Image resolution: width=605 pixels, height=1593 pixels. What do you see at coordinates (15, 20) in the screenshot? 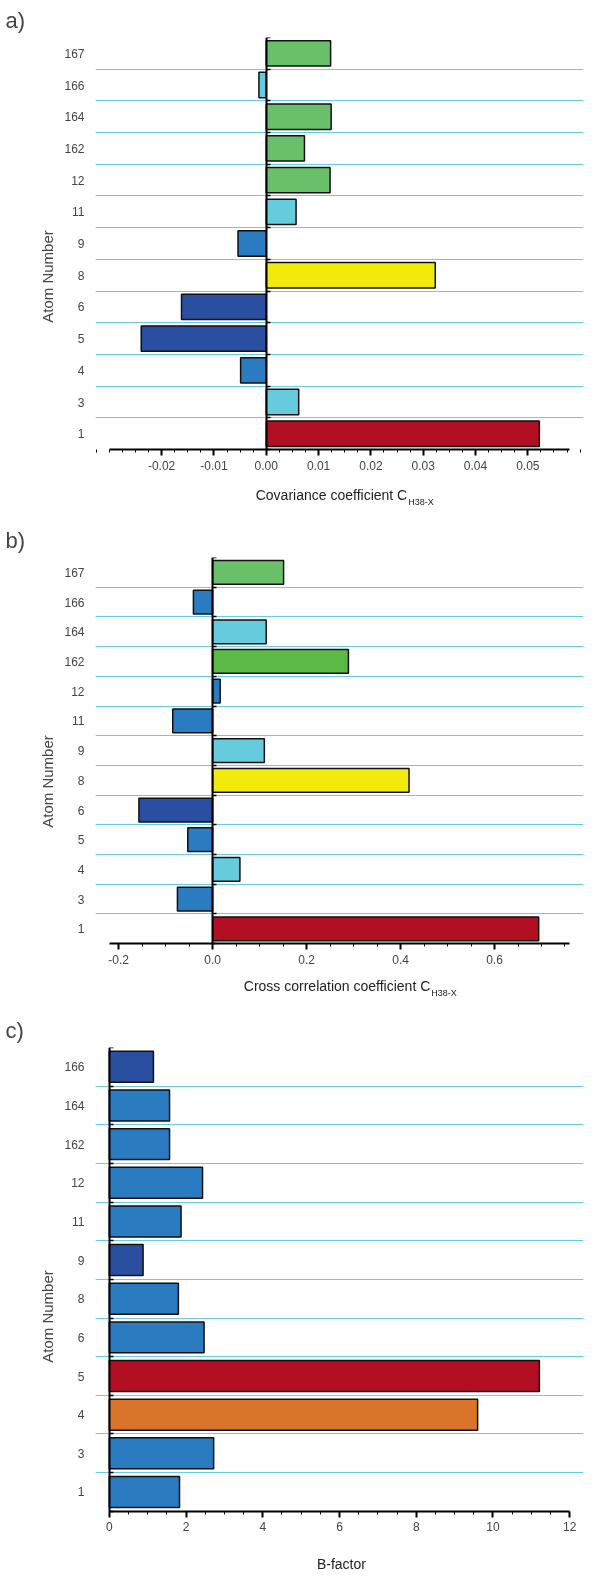
I see `chart-title: a)` at bounding box center [15, 20].